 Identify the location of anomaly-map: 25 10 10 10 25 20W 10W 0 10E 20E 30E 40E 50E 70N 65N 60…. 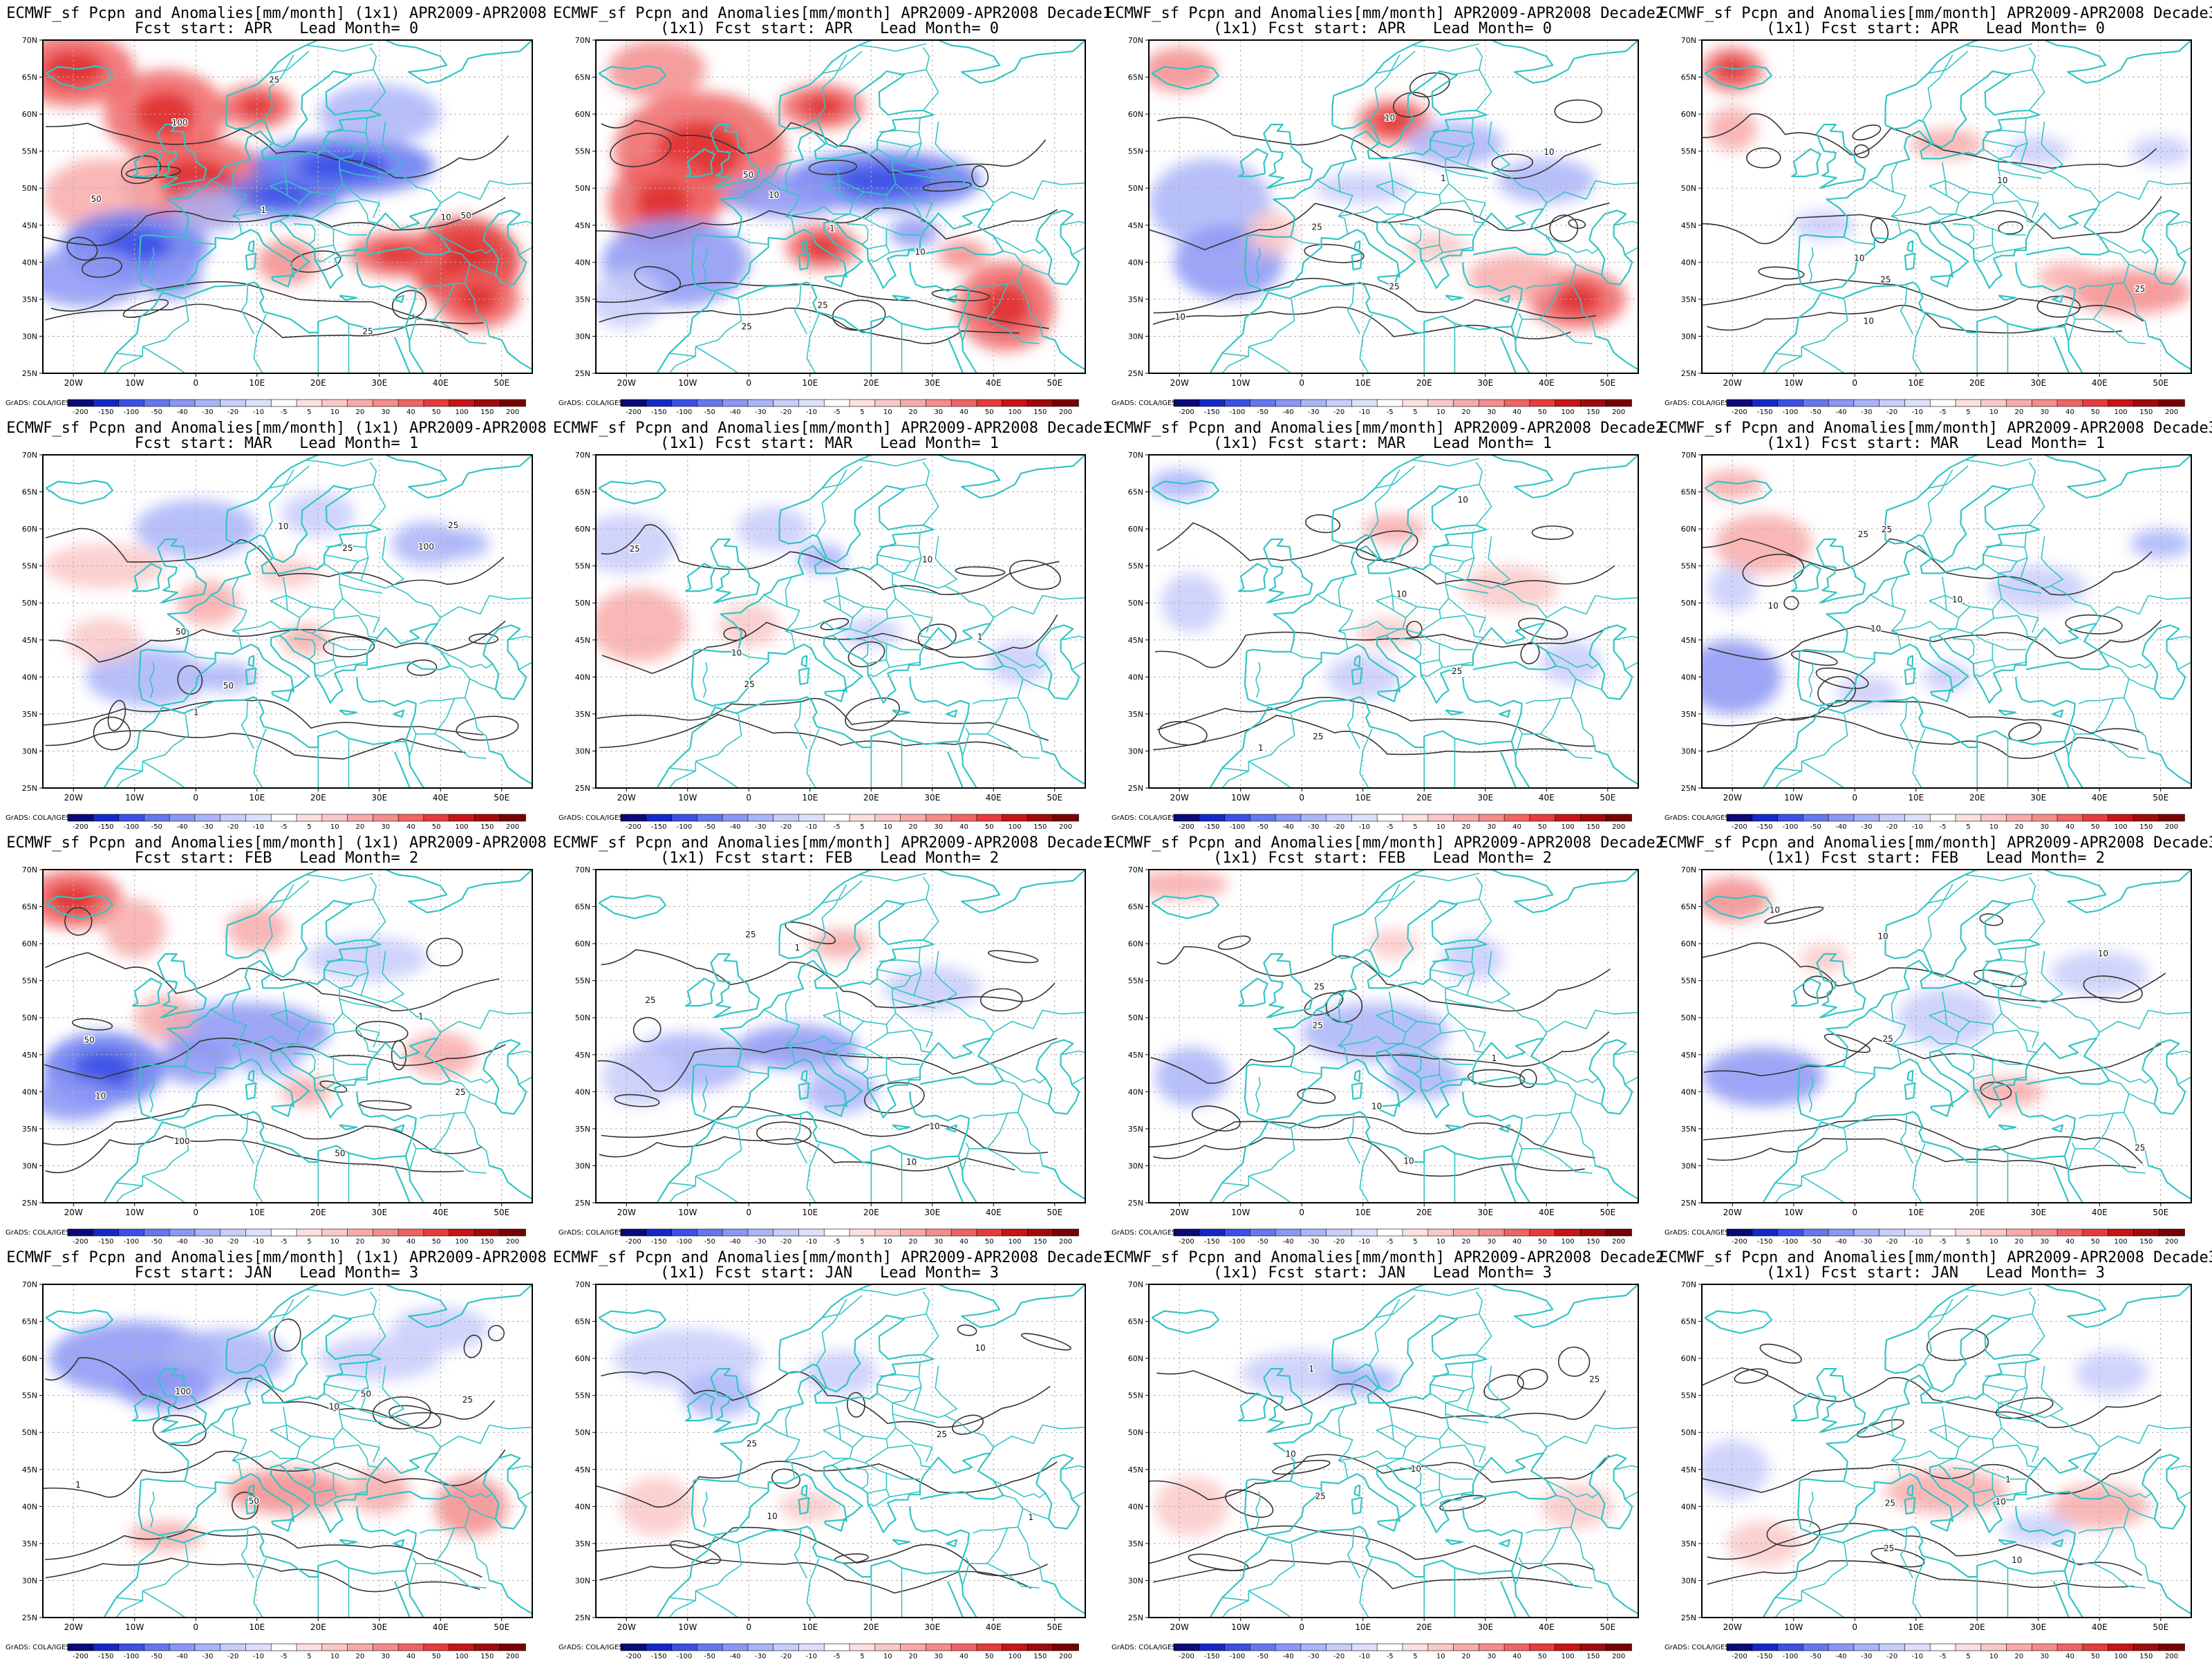
(1937, 225).